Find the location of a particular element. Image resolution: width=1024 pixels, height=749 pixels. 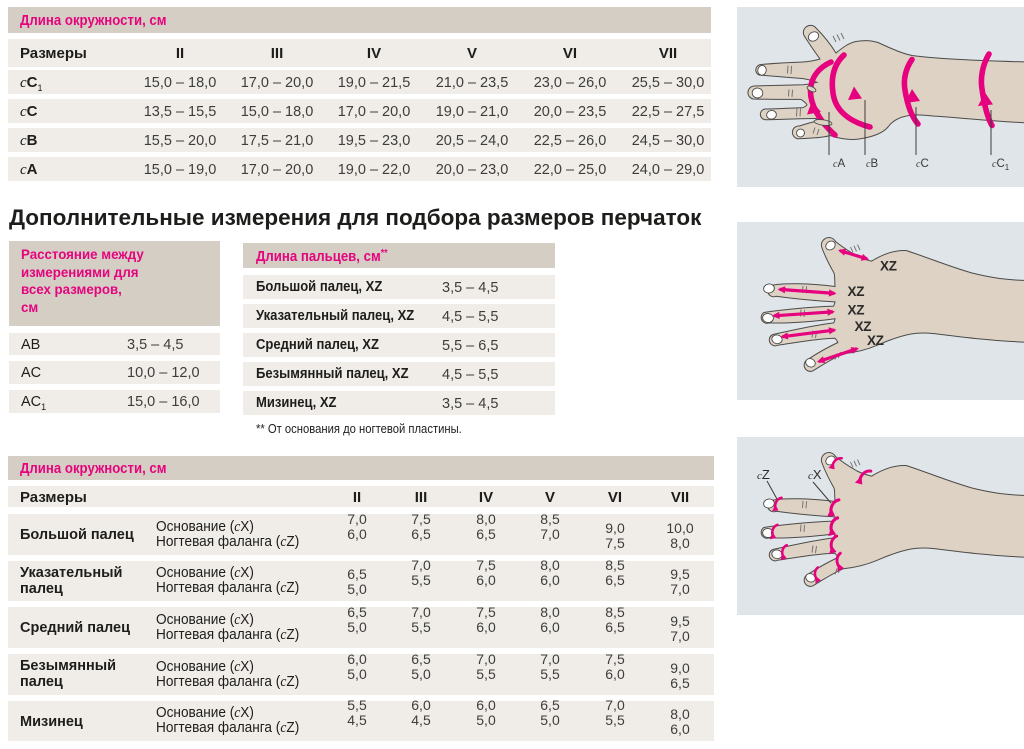

svg-text: cB is located at coordinates (872, 164).